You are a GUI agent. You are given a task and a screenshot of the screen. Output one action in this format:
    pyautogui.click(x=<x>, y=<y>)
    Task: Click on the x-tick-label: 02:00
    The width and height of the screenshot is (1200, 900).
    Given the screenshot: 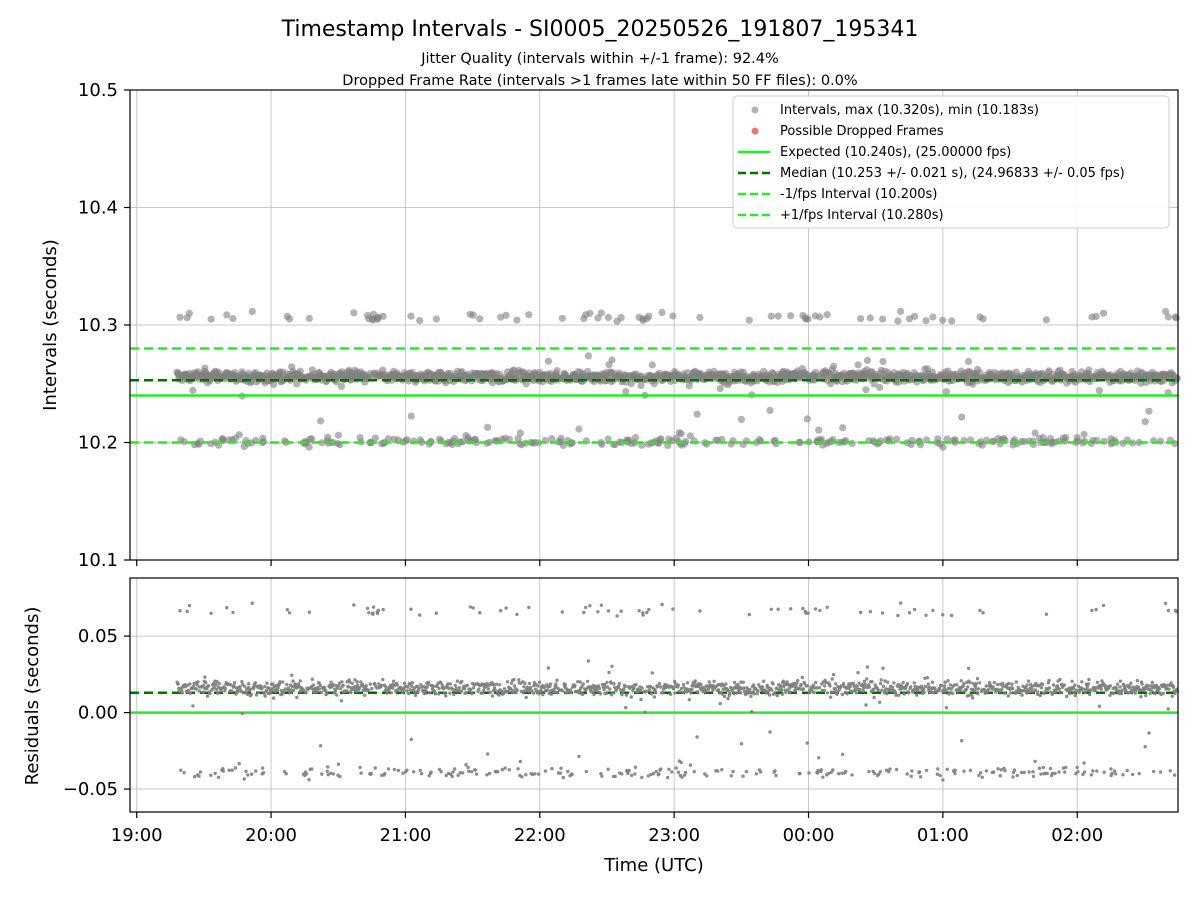 What is the action you would take?
    pyautogui.click(x=1077, y=835)
    